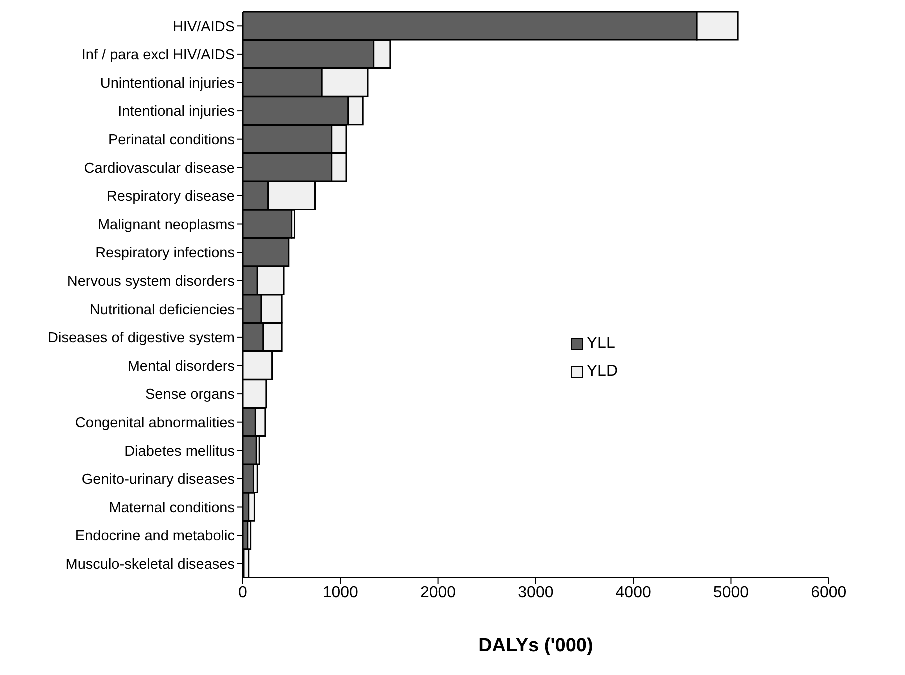  I want to click on x-tick-label: 3000, so click(536, 593).